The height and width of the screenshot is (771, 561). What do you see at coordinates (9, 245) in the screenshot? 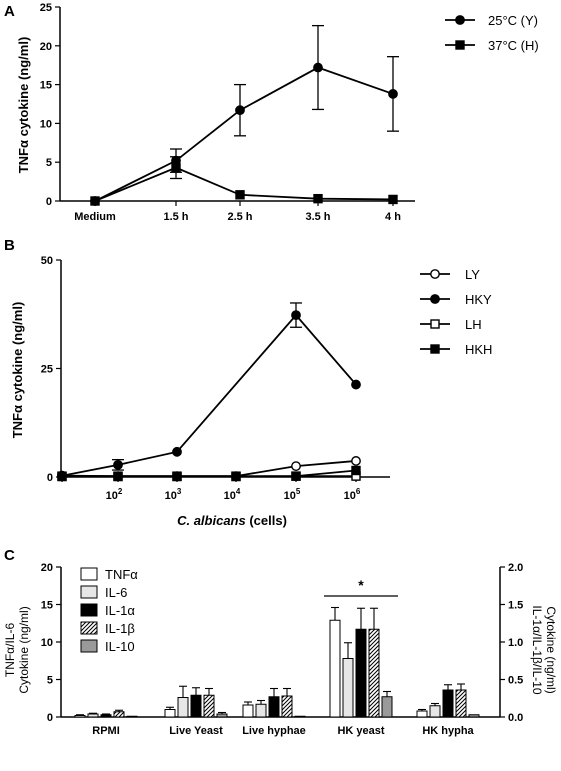
I see `panel-label-b: B` at bounding box center [9, 245].